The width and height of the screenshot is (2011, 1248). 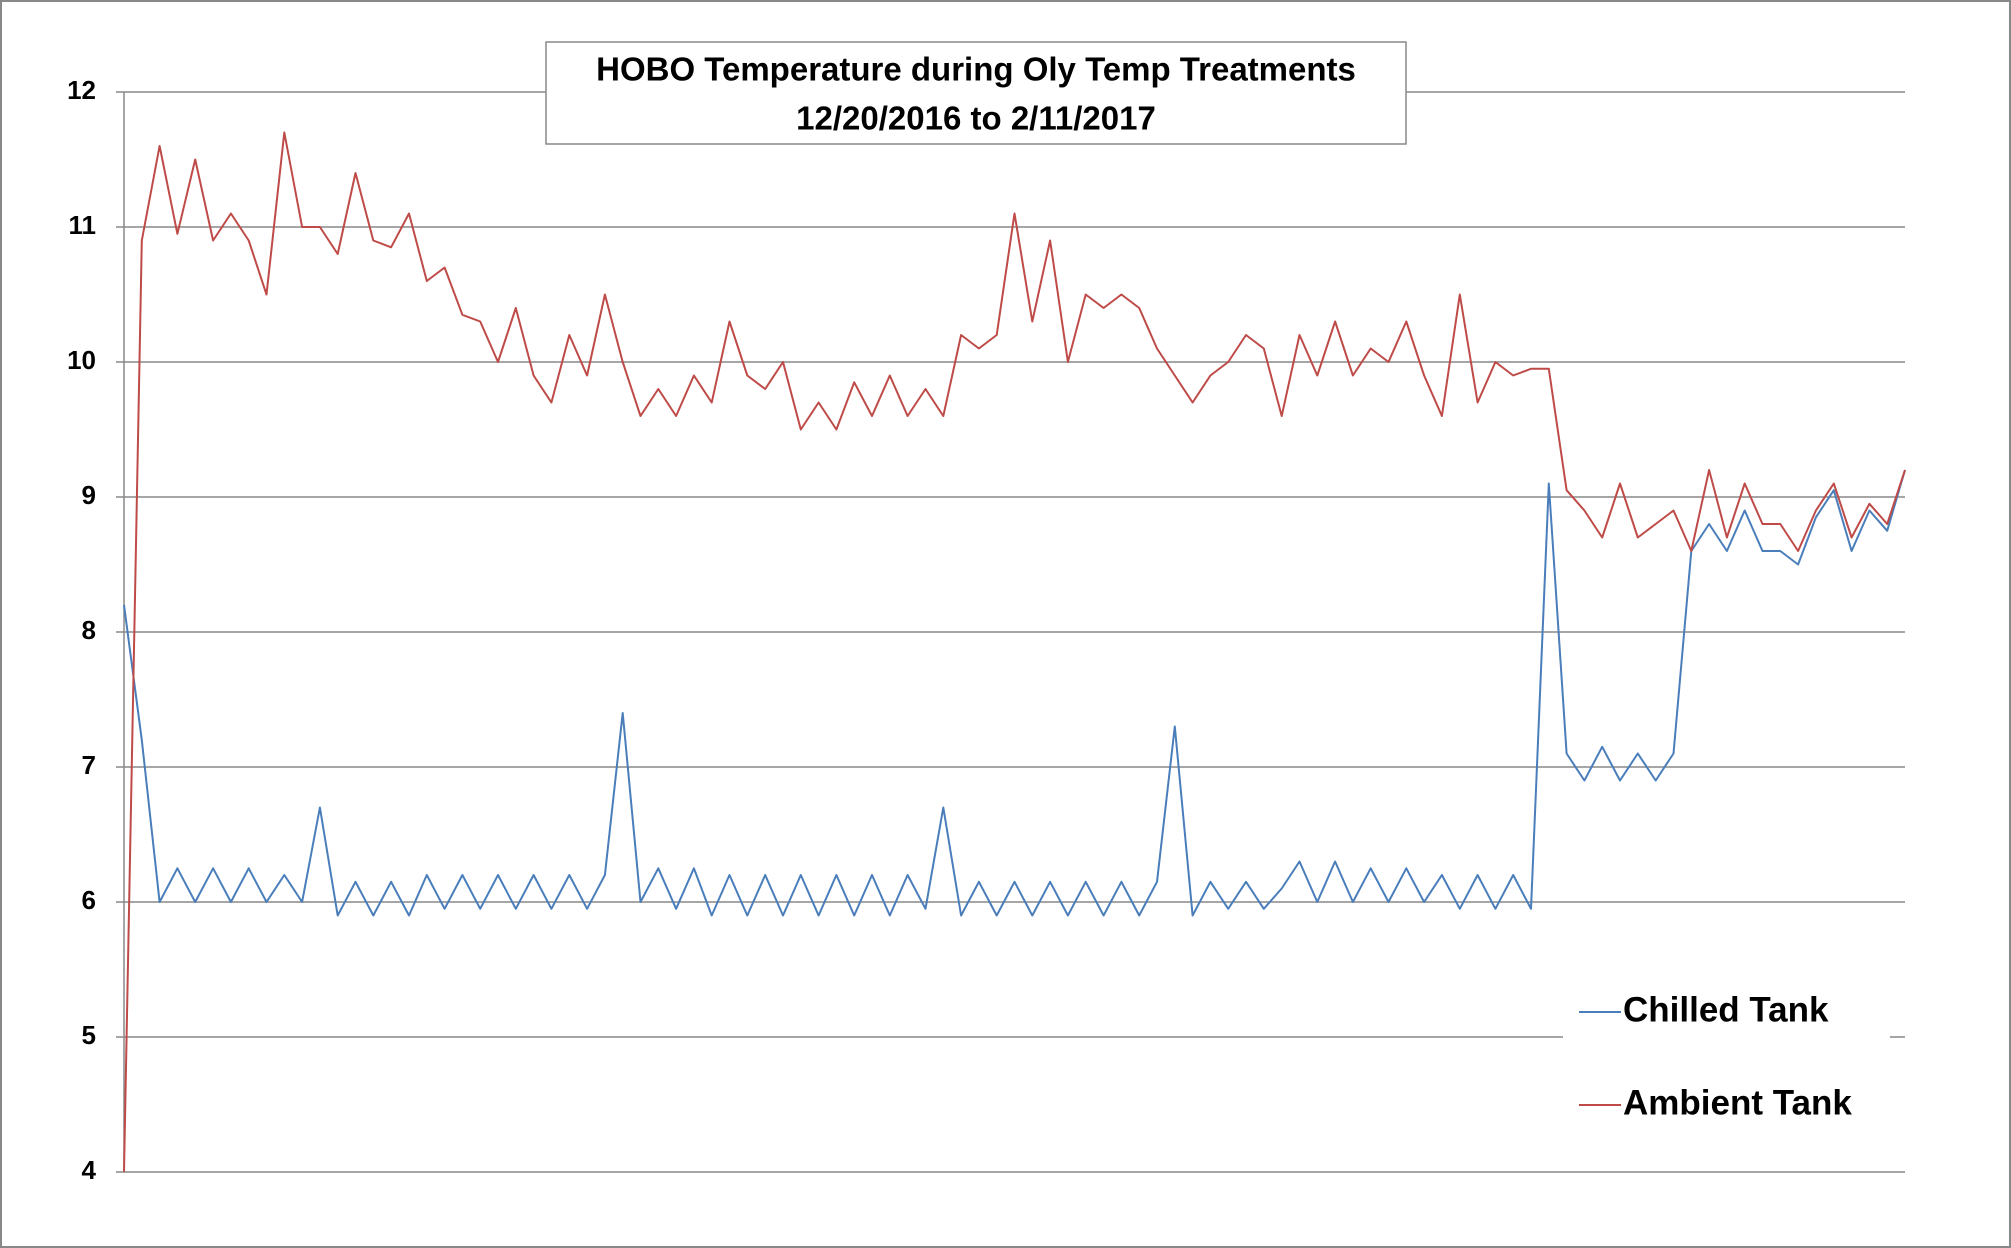 What do you see at coordinates (1737, 1102) in the screenshot?
I see `legend-label: Ambient Tank` at bounding box center [1737, 1102].